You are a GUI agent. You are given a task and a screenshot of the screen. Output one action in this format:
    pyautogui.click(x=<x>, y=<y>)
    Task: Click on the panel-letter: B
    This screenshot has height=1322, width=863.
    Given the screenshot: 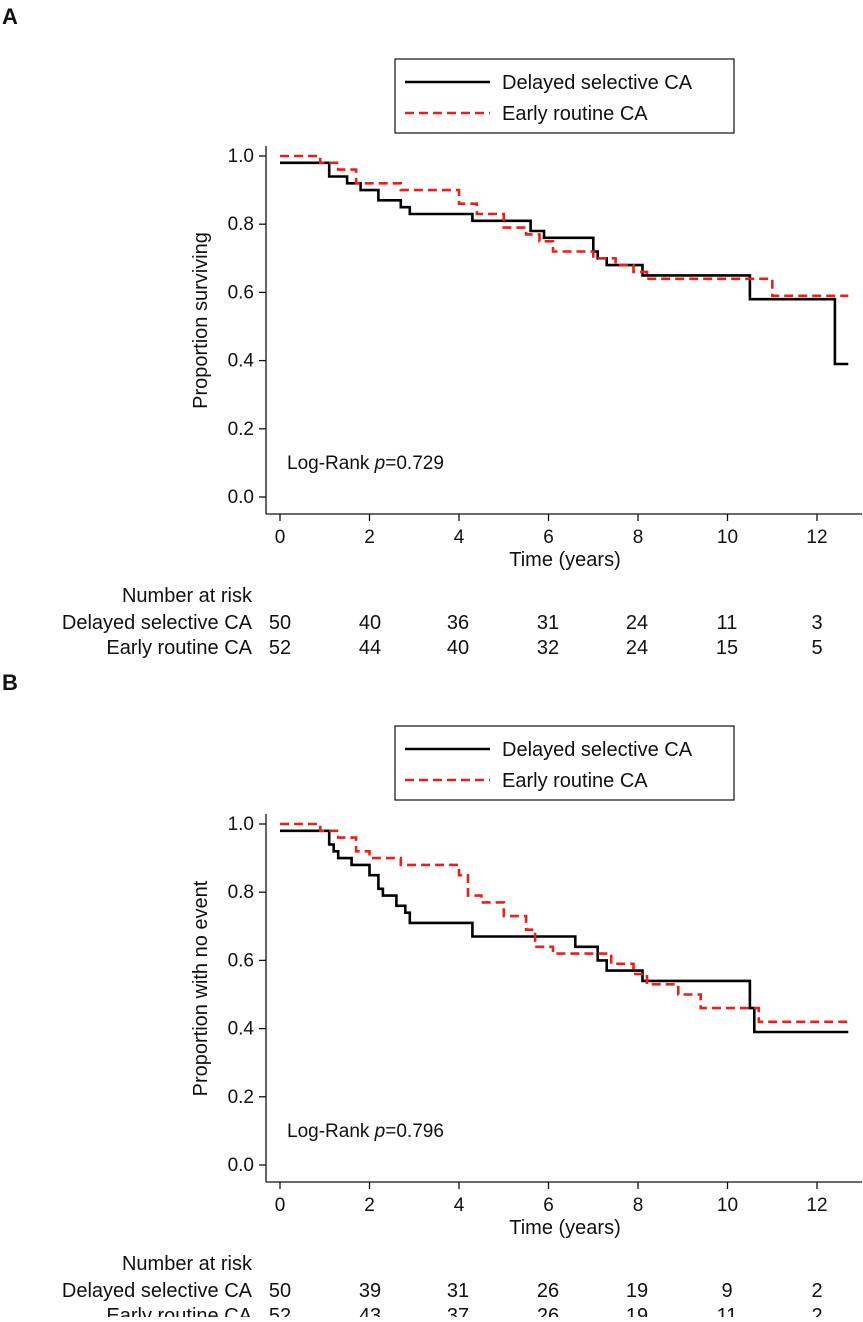 What is the action you would take?
    pyautogui.click(x=10, y=682)
    